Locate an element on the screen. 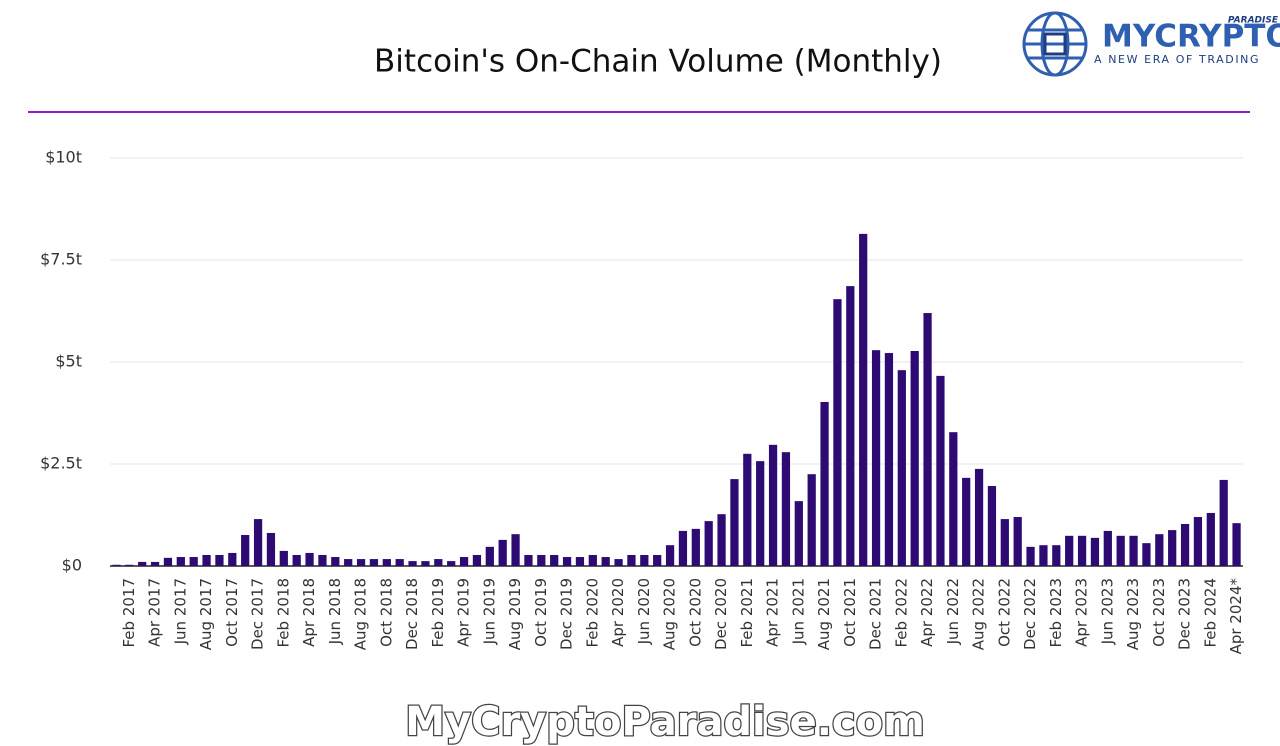 The height and width of the screenshot is (746, 1280). y-tick-label: $5t is located at coordinates (68, 361).